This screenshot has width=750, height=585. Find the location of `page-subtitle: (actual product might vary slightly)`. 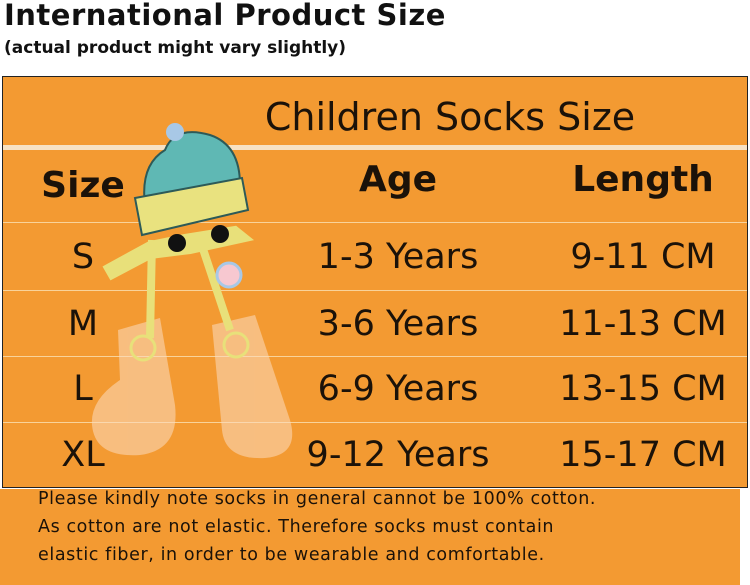

page-subtitle: (actual product might vary slightly) is located at coordinates (175, 48).